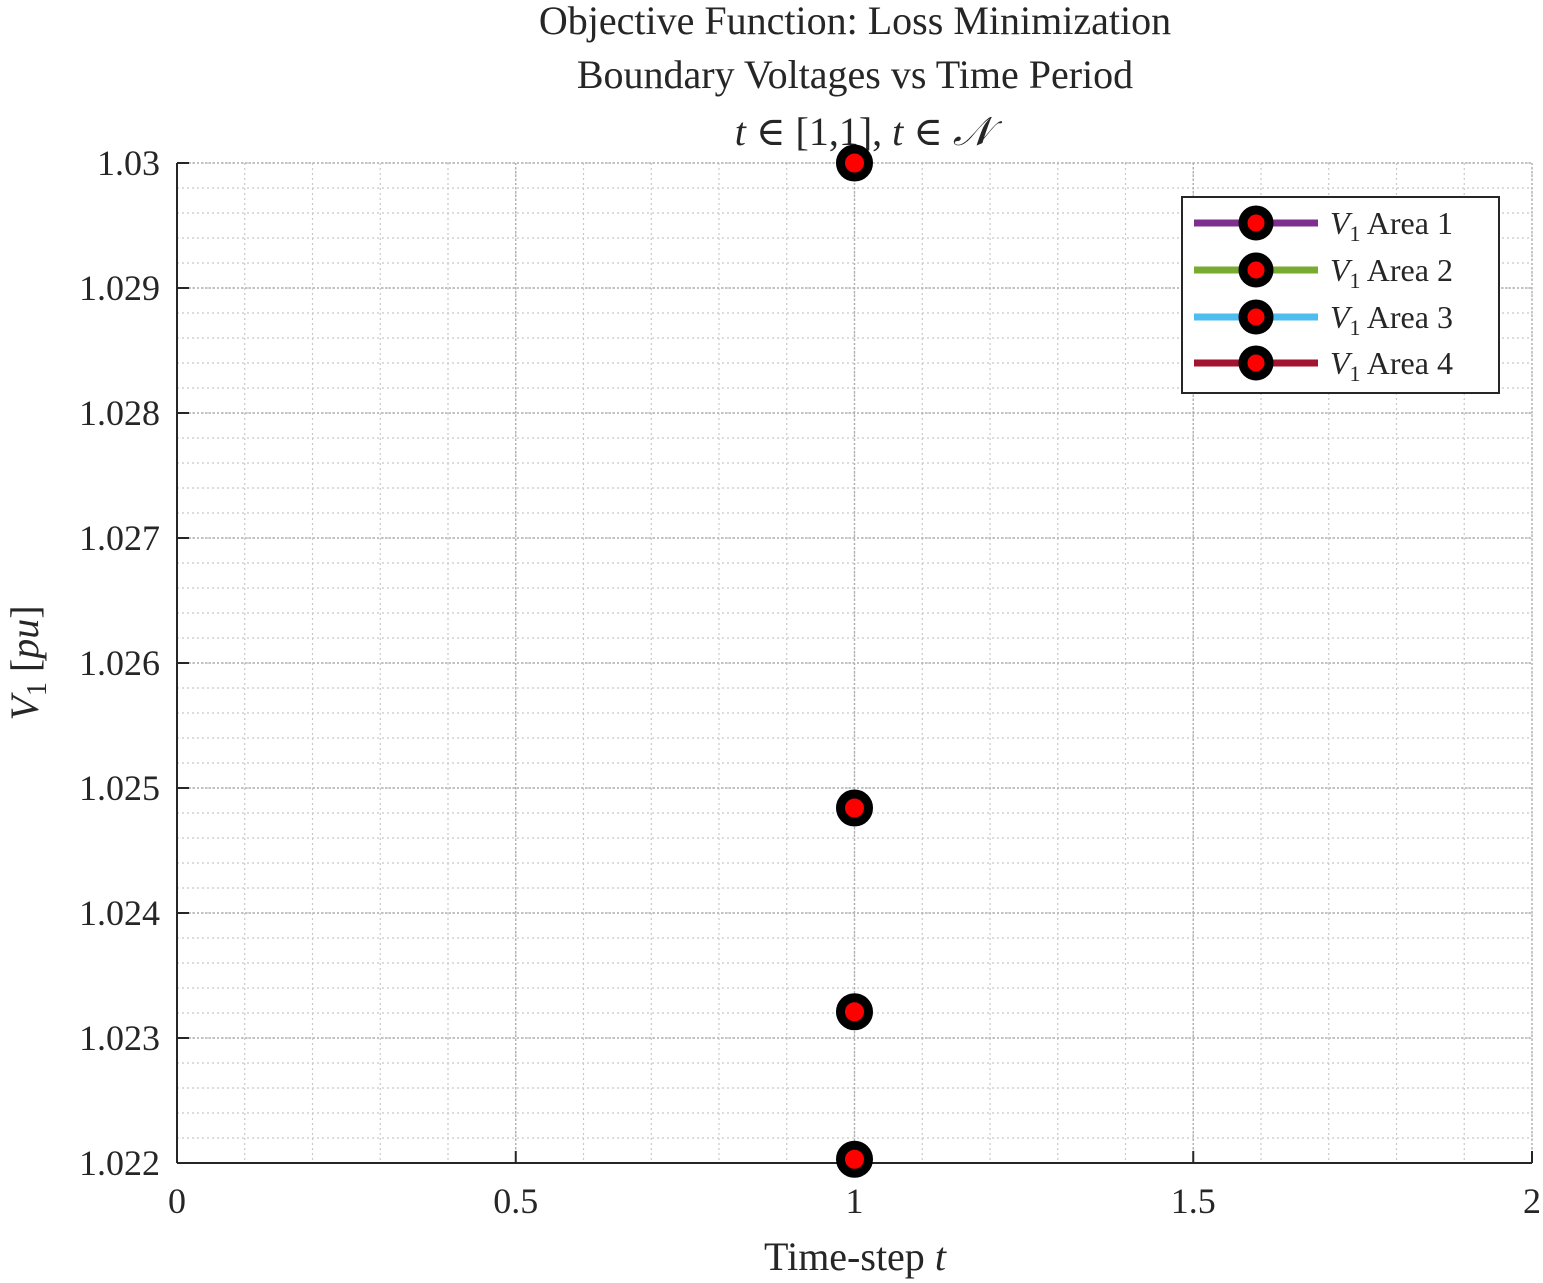 The width and height of the screenshot is (1543, 1283). I want to click on y-tick-label: 1.03, so click(128, 163).